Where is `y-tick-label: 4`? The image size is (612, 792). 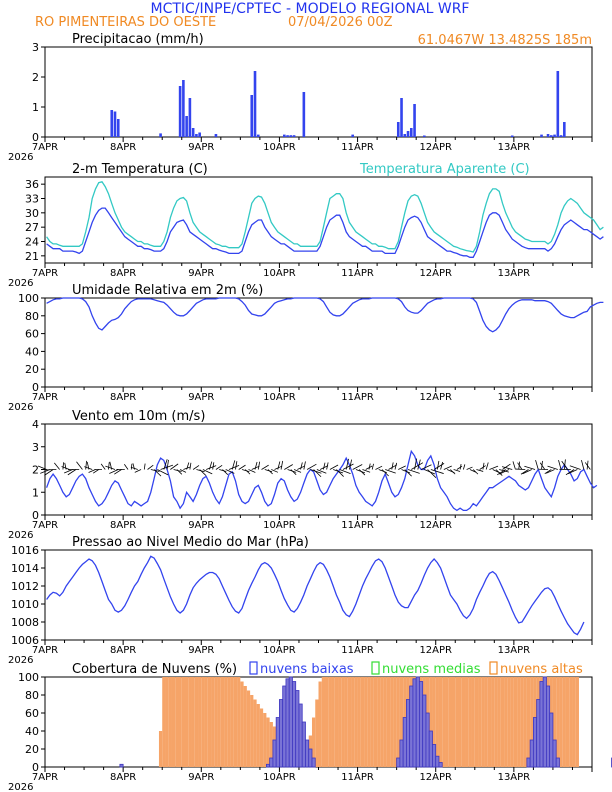 y-tick-label: 4 is located at coordinates (35, 424).